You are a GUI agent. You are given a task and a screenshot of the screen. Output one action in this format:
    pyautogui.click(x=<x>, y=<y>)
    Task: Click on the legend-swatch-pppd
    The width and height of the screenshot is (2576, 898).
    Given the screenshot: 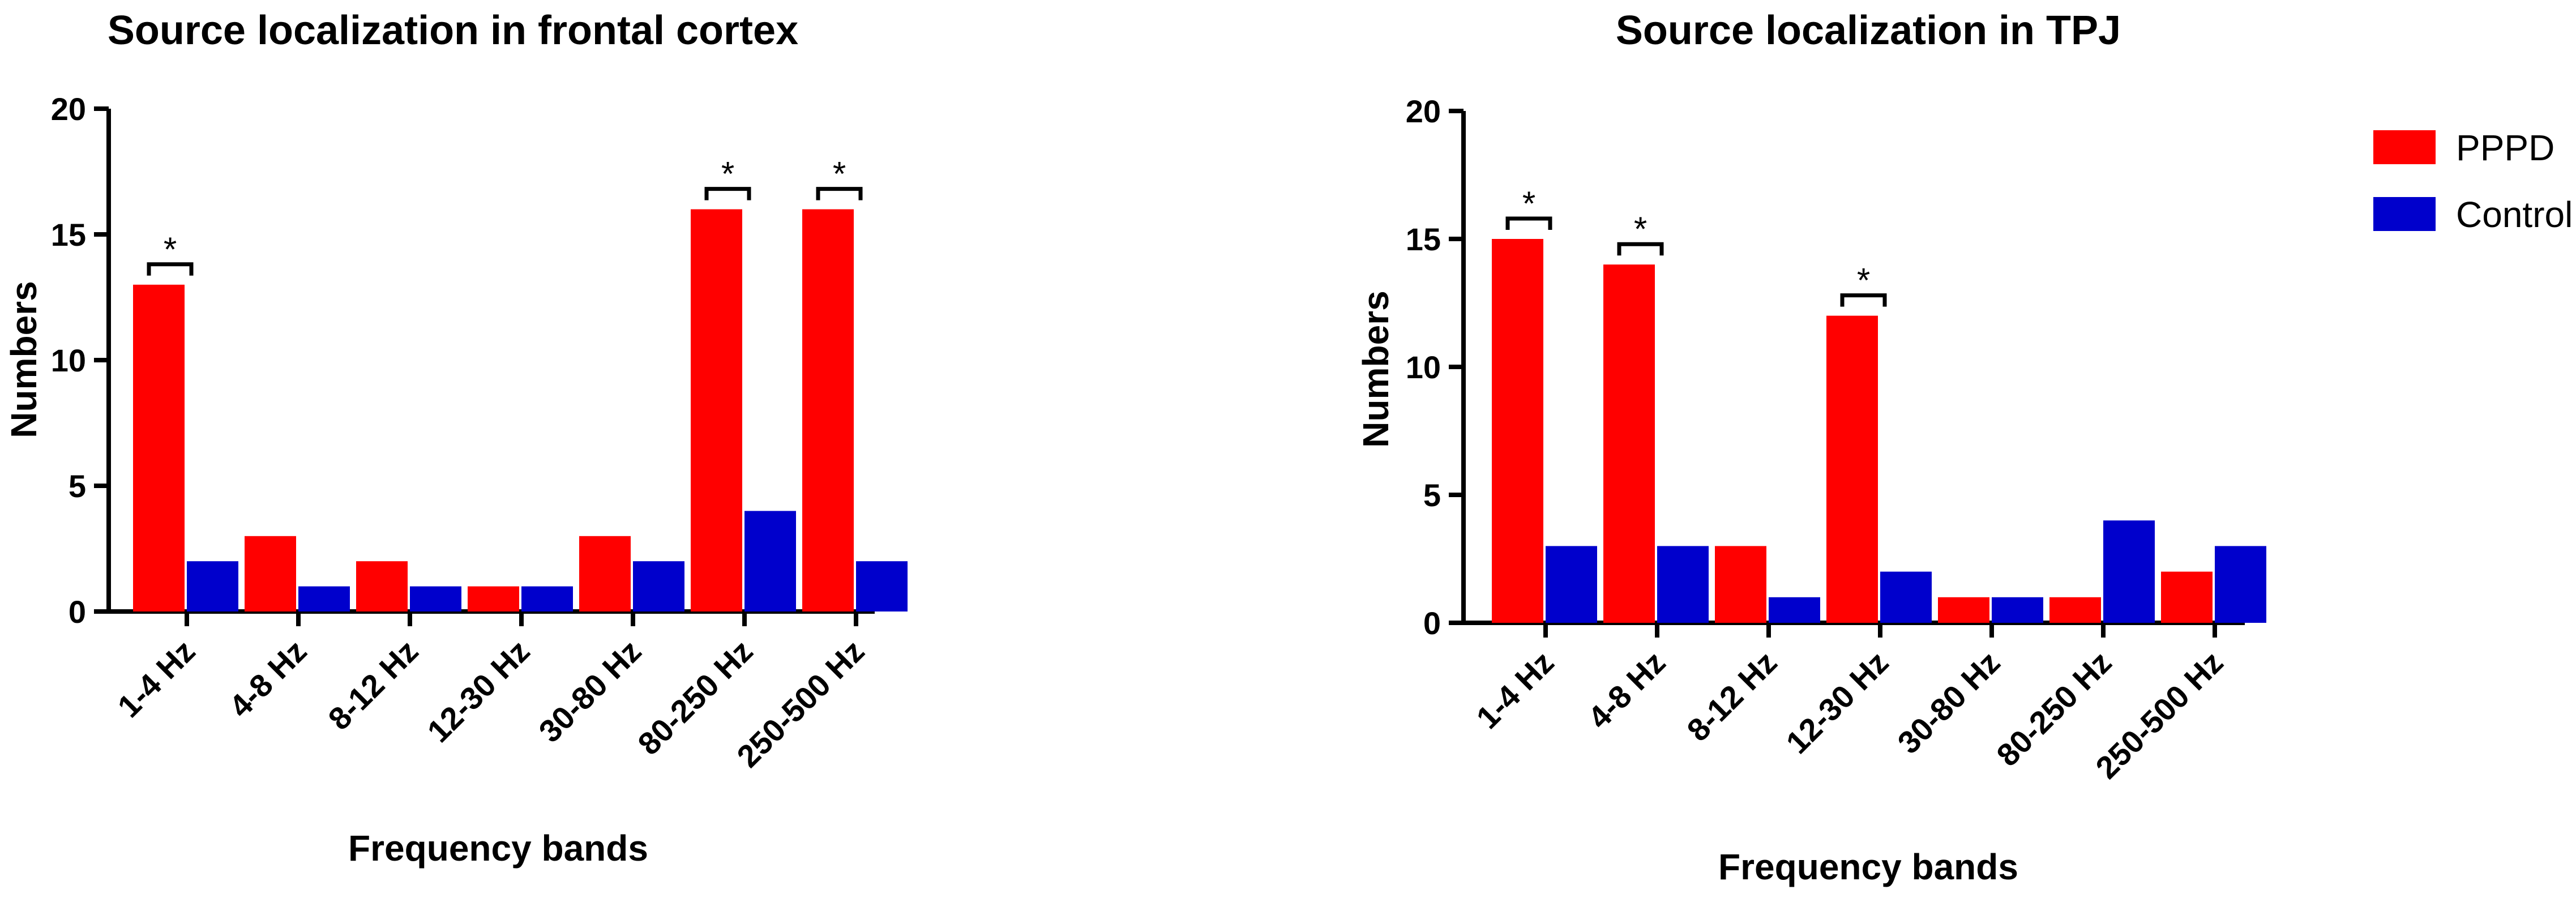 What is the action you would take?
    pyautogui.click(x=2404, y=147)
    